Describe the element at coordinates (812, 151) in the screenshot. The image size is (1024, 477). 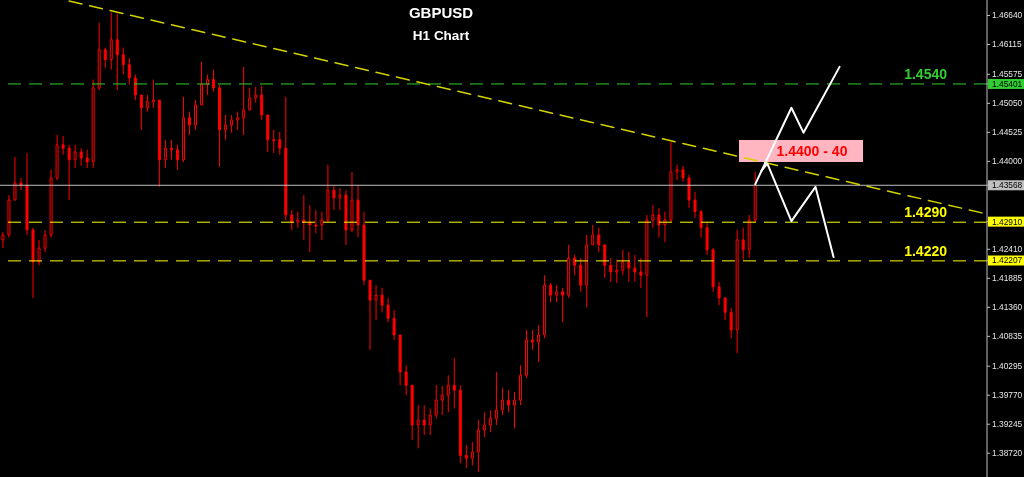
I see `annotation: 1.4400 - 40` at that location.